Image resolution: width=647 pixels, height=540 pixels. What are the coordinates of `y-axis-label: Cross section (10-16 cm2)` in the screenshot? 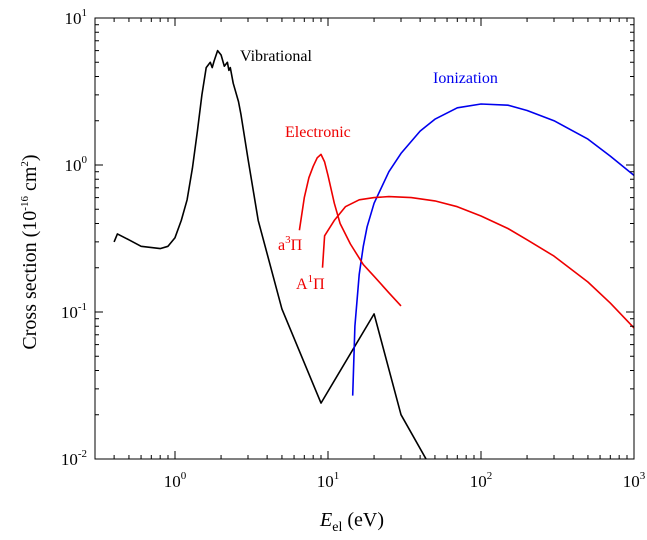 It's located at (30, 251).